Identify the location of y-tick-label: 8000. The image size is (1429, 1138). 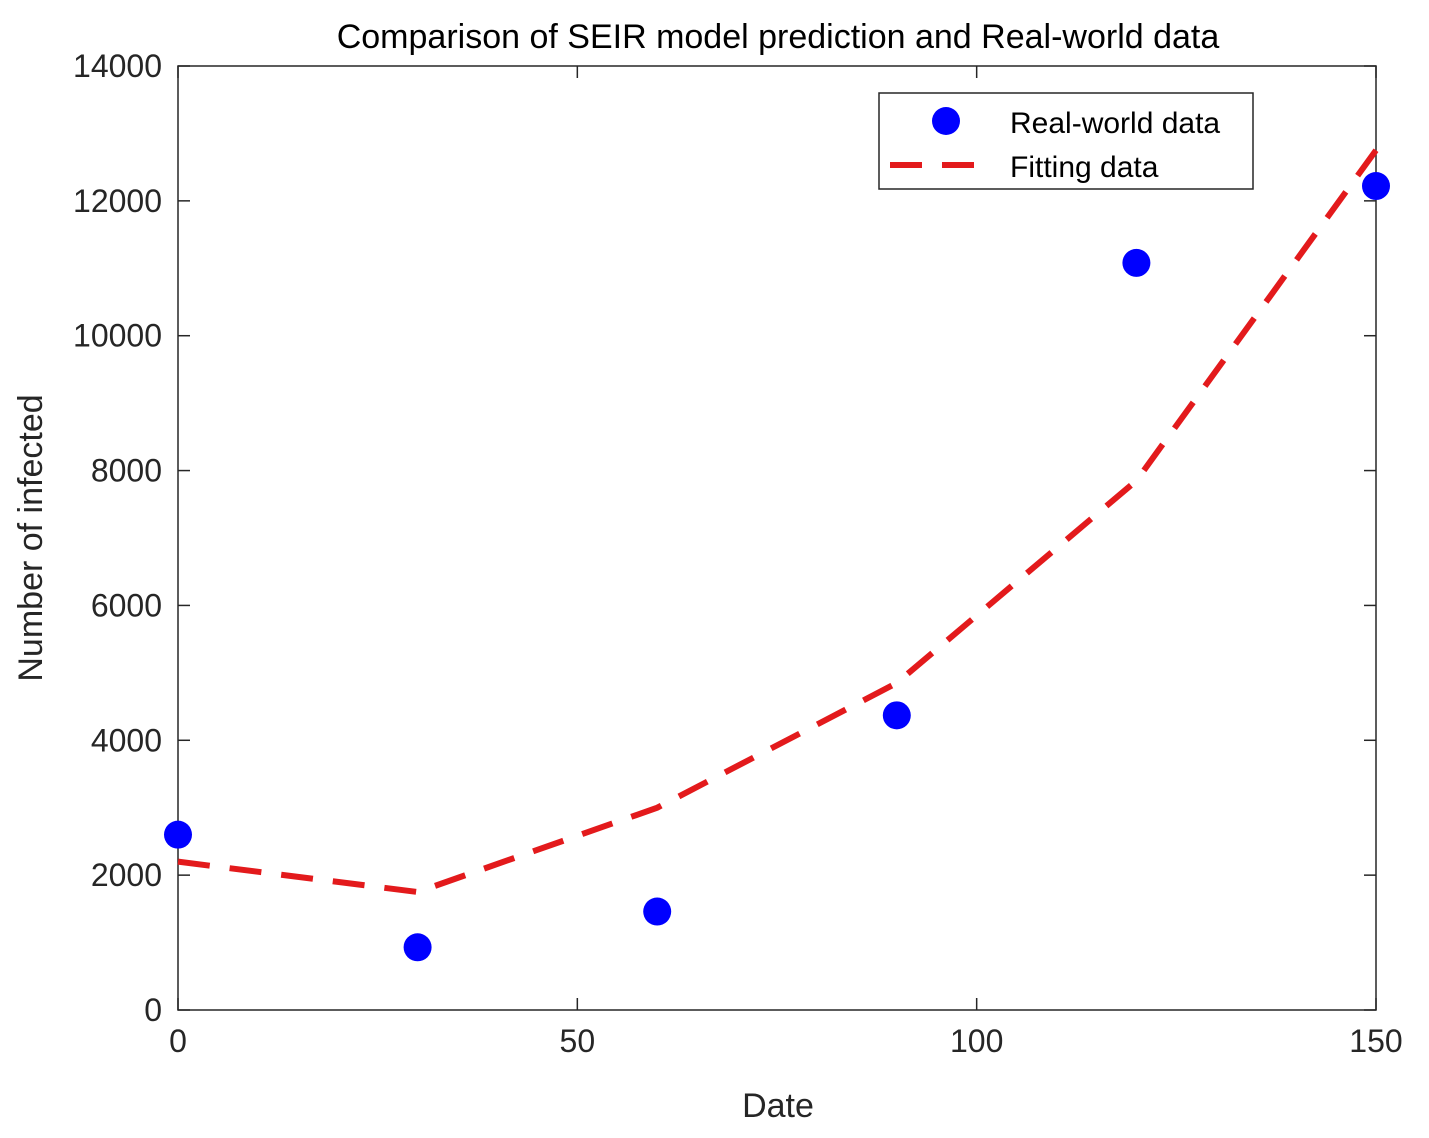
(126, 471).